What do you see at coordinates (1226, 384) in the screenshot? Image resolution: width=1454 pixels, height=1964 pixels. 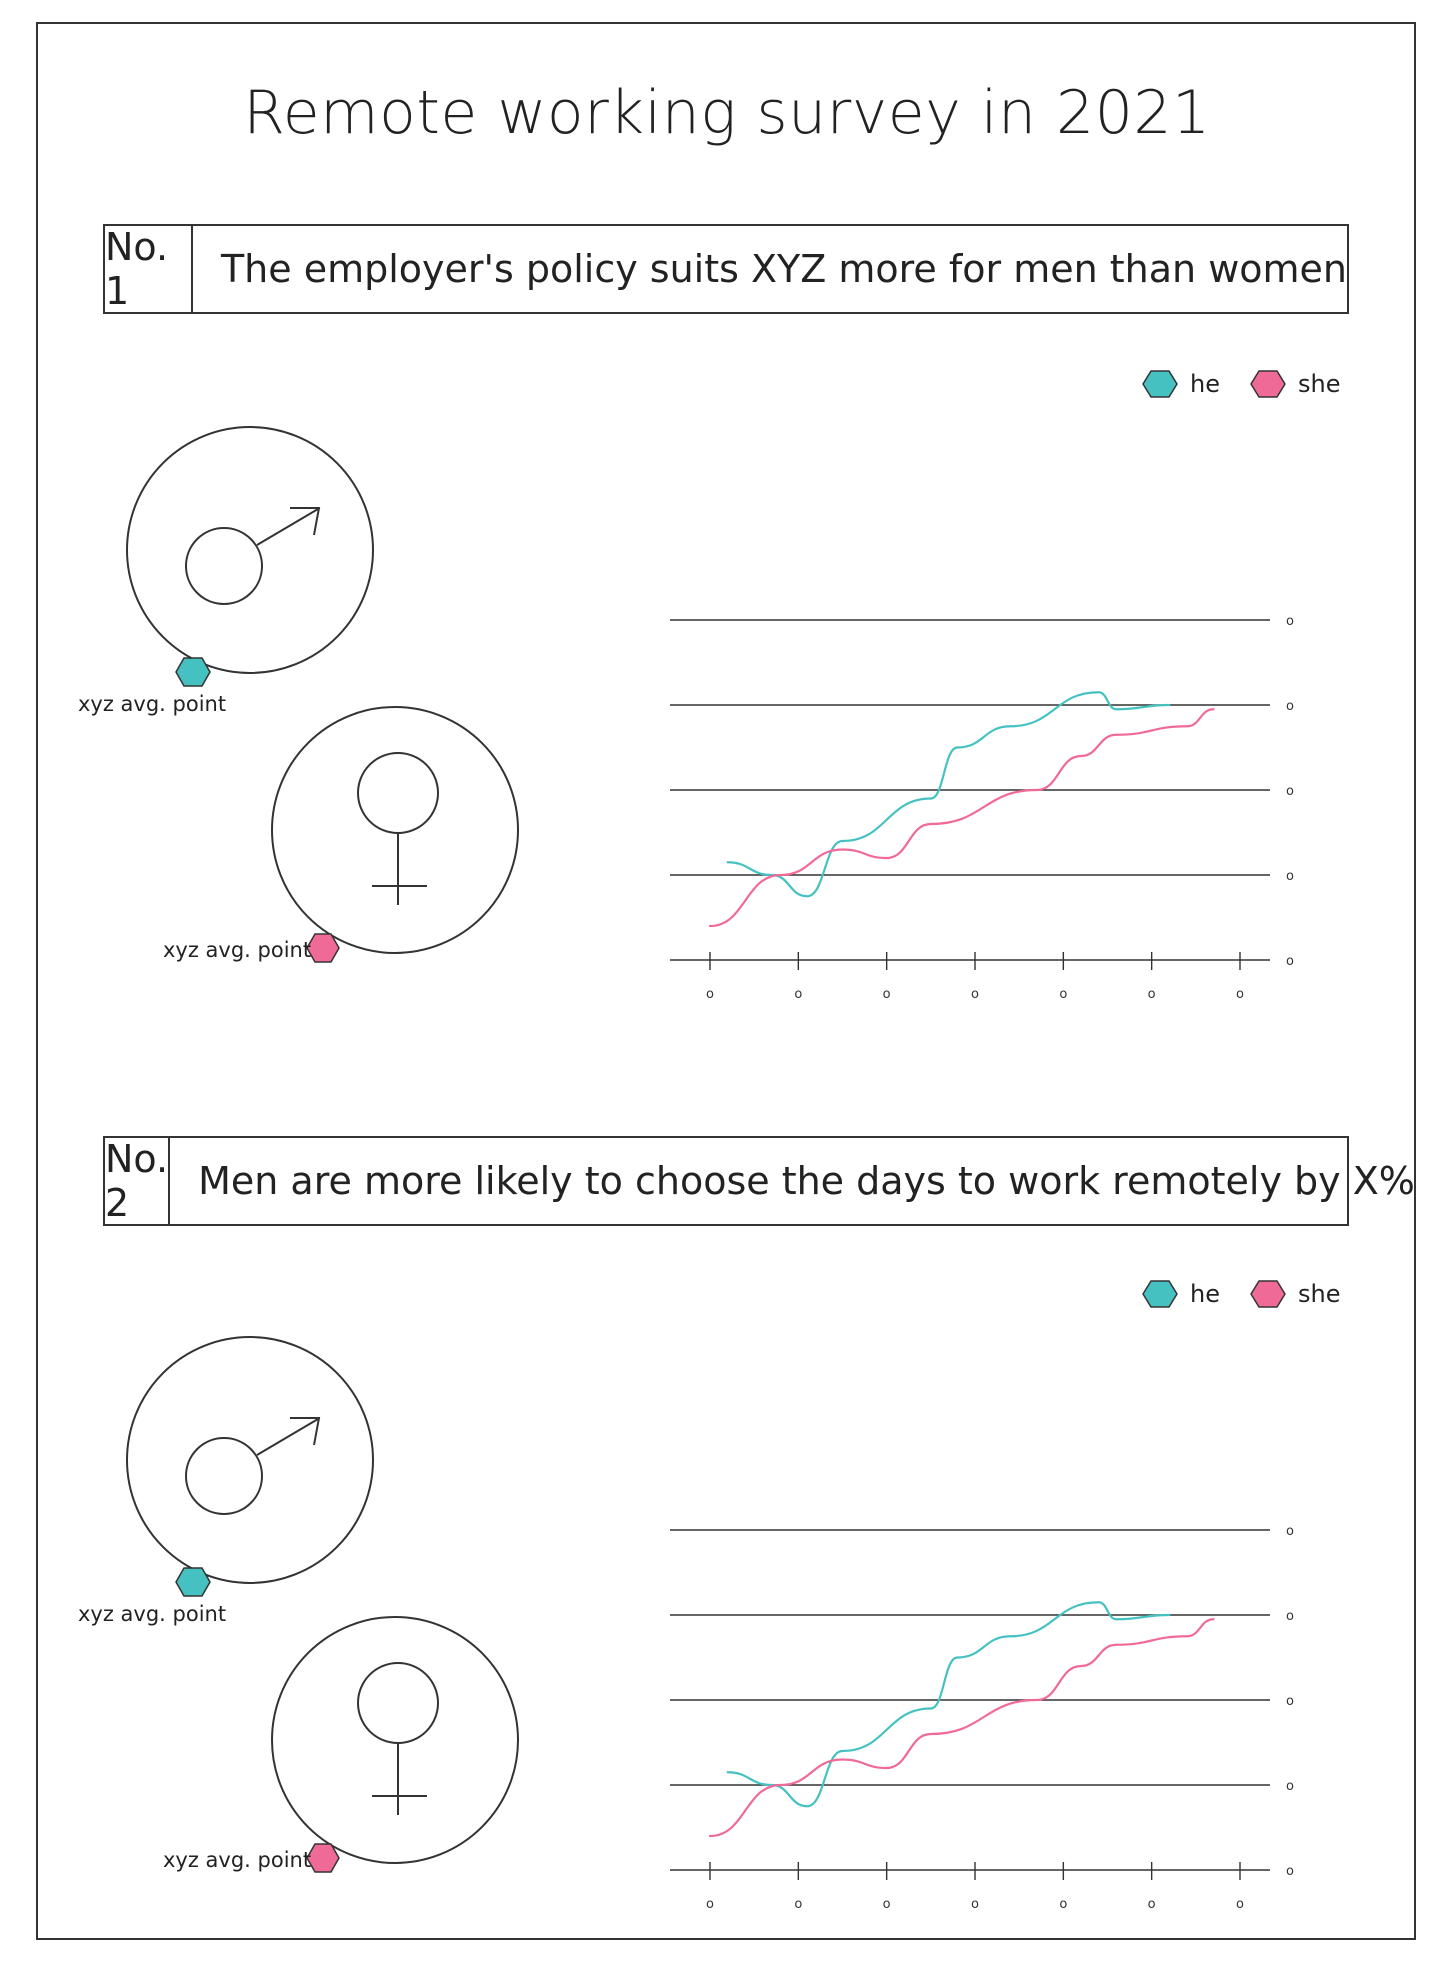 I see `chart-legend-1: he she` at bounding box center [1226, 384].